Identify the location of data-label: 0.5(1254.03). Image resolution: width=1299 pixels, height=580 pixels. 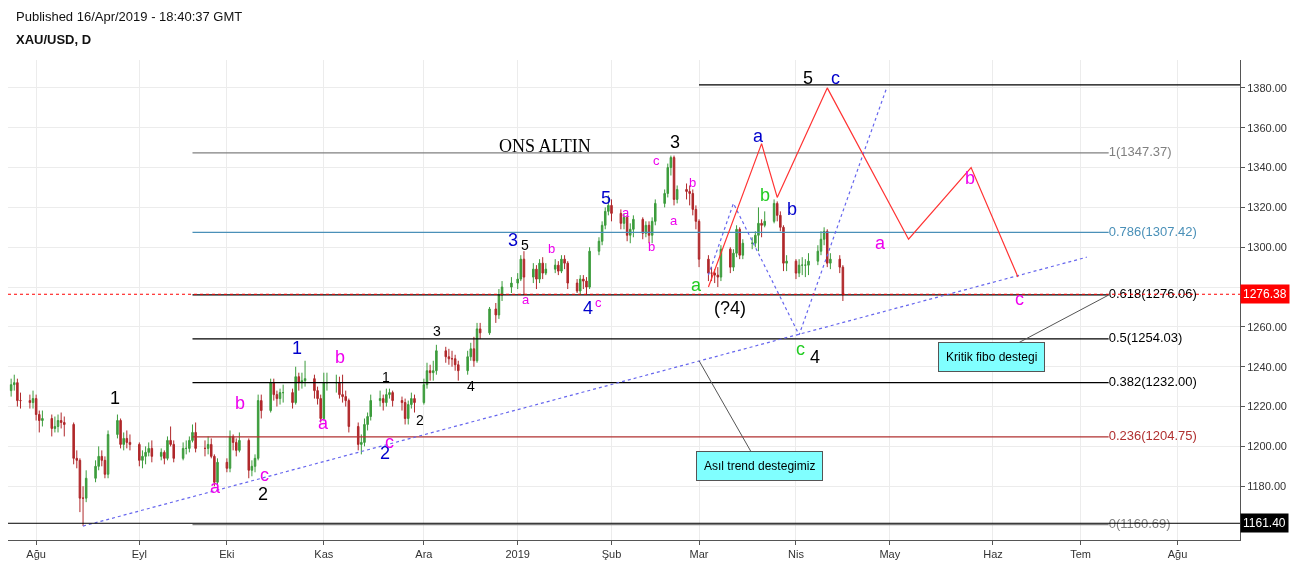
(1145, 338).